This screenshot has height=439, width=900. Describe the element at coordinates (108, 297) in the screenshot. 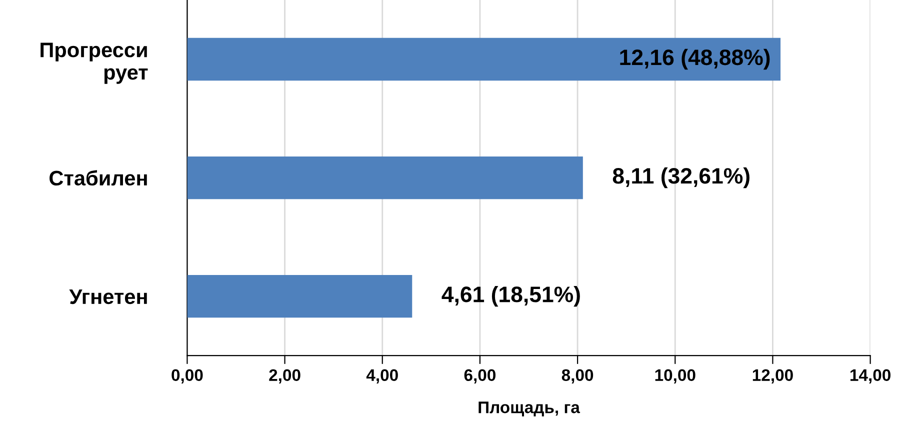

I see `y-tick-label: Угнетен` at that location.